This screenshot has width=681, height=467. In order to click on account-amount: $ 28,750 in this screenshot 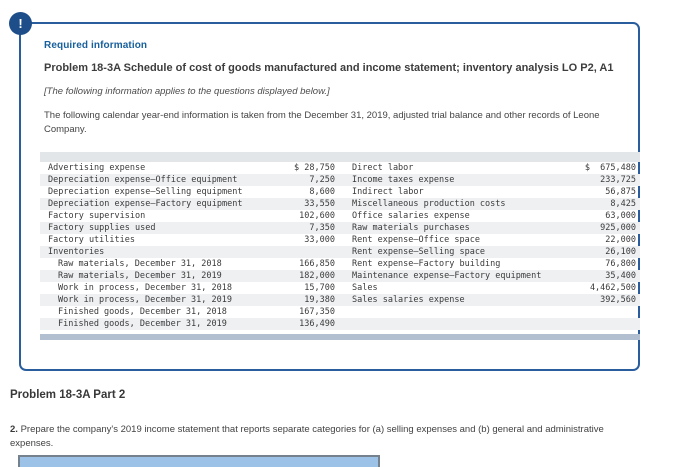, I will do `click(314, 168)`.